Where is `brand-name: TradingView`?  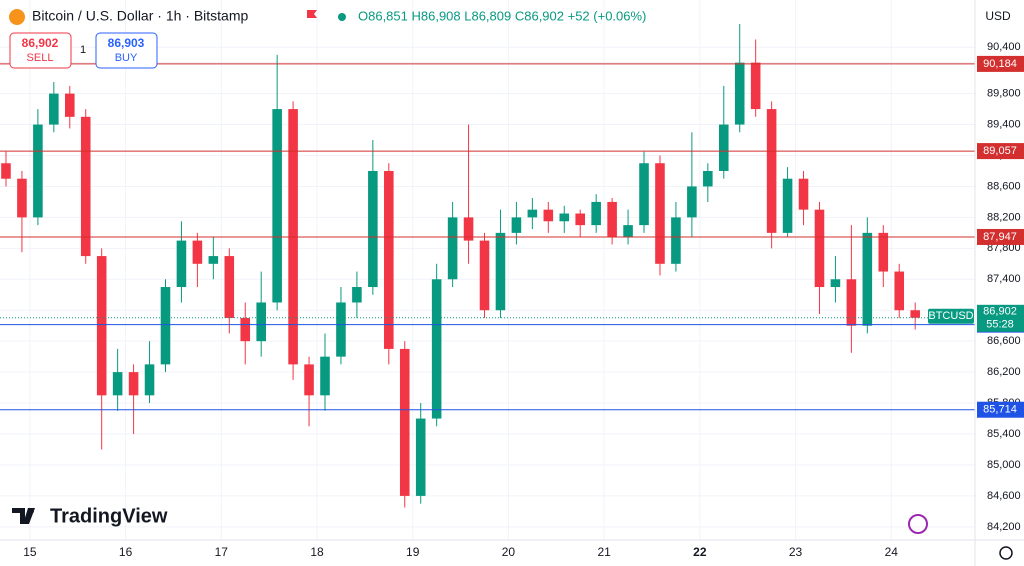
brand-name: TradingView is located at coordinates (109, 516).